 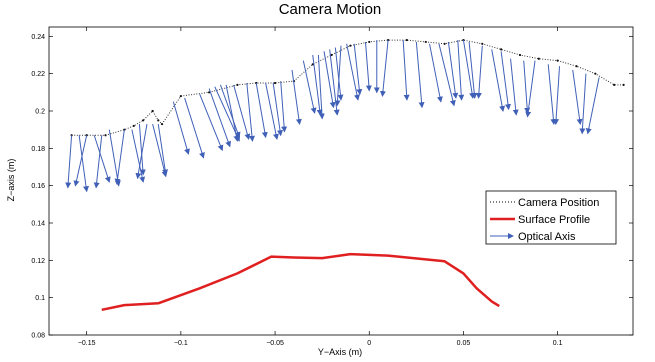 What do you see at coordinates (464, 343) in the screenshot?
I see `x-tick-label: 0.05` at bounding box center [464, 343].